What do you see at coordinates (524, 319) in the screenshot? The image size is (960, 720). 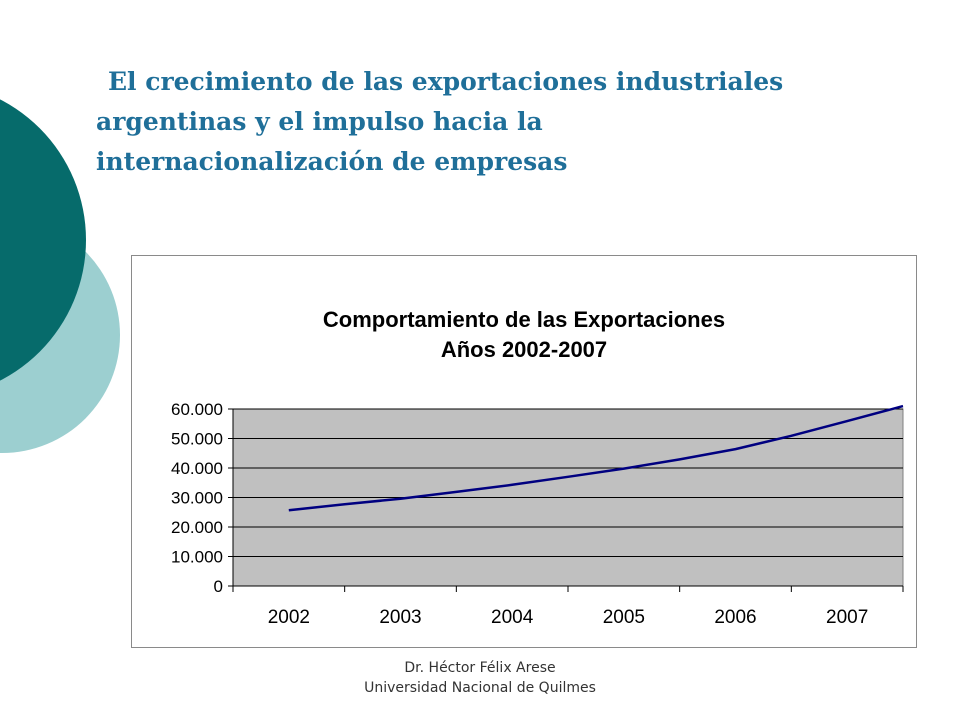 I see `chart-title: Comportamiento de las Exportaciones` at bounding box center [524, 319].